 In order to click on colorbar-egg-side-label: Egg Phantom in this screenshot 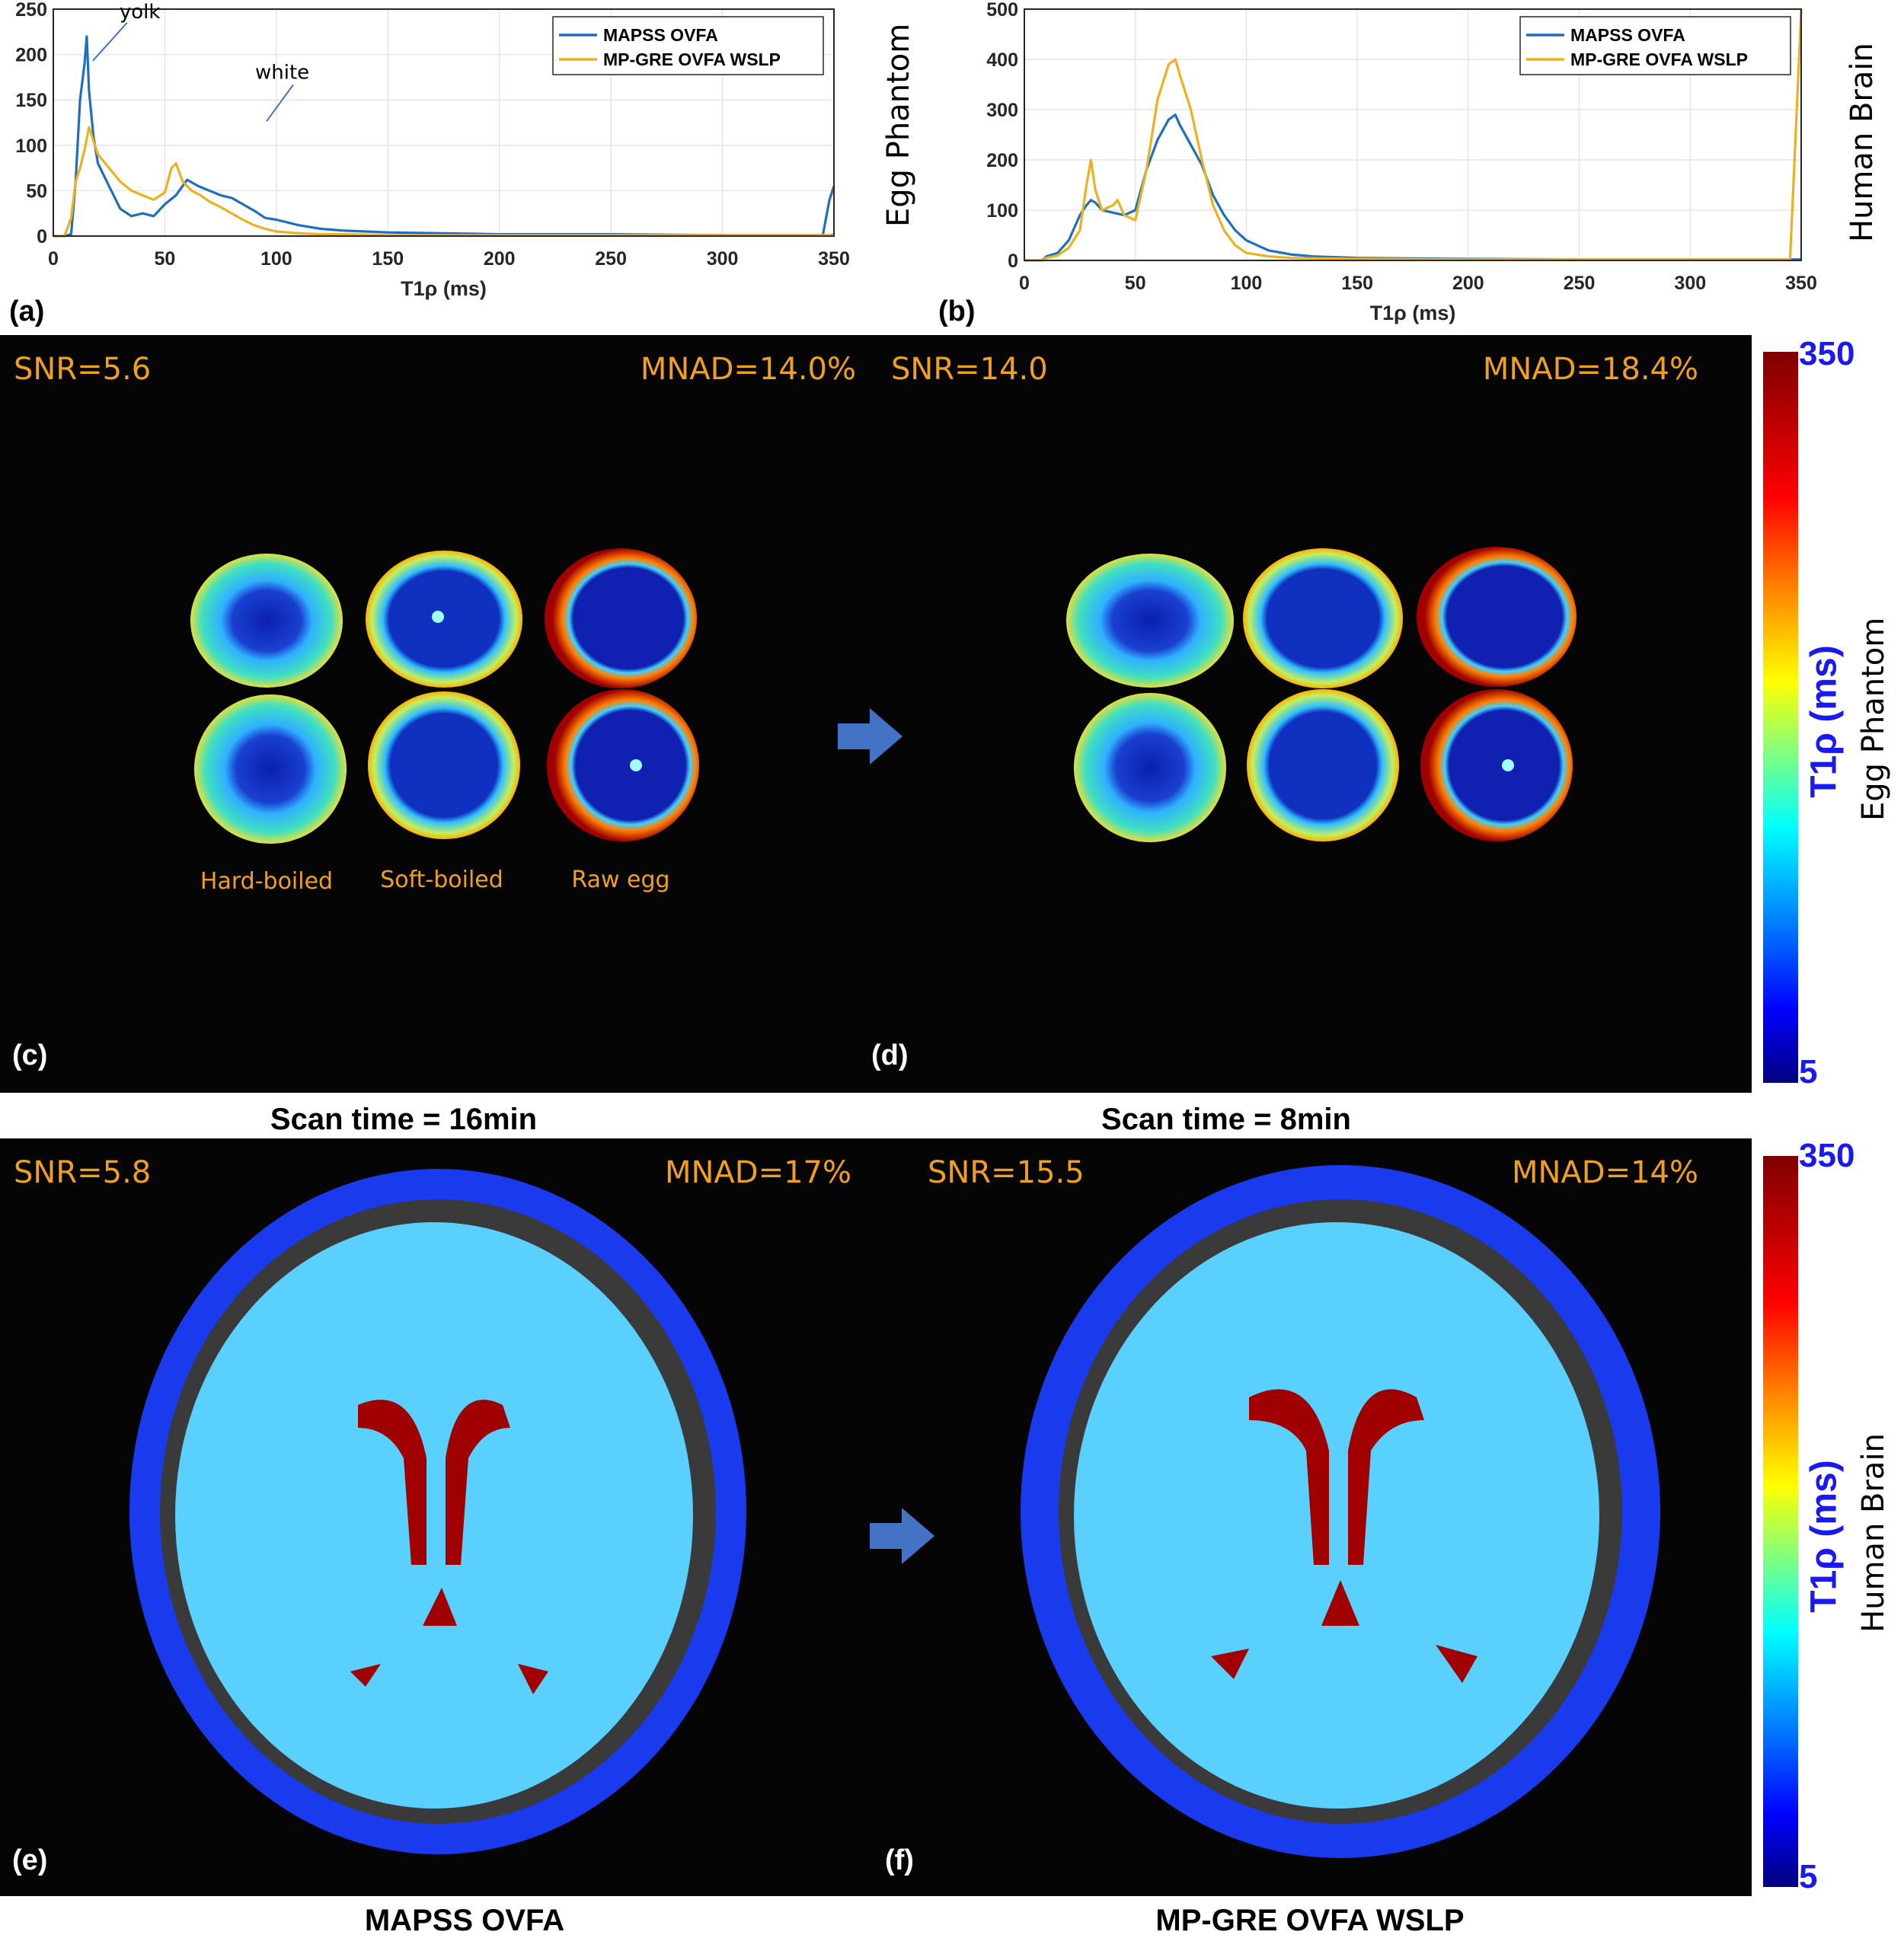, I will do `click(1873, 719)`.